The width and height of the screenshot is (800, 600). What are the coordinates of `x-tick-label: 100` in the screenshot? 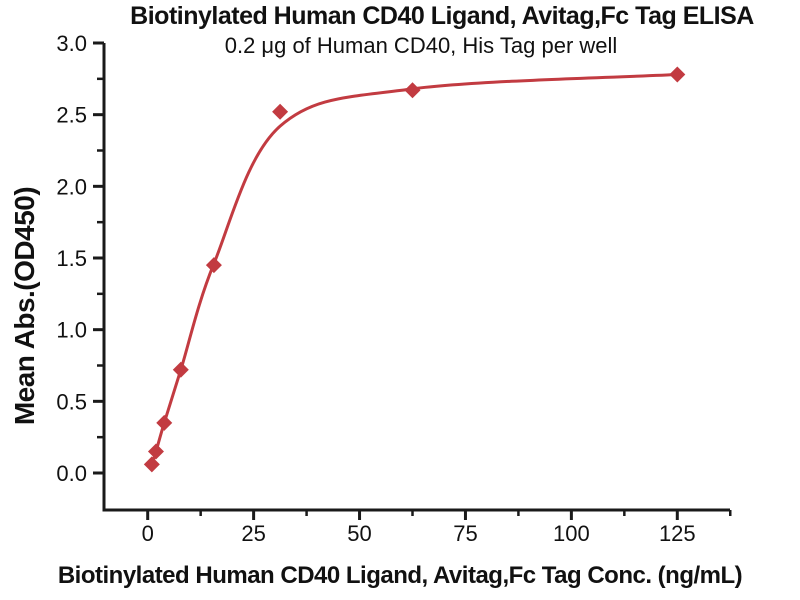 It's located at (571, 533).